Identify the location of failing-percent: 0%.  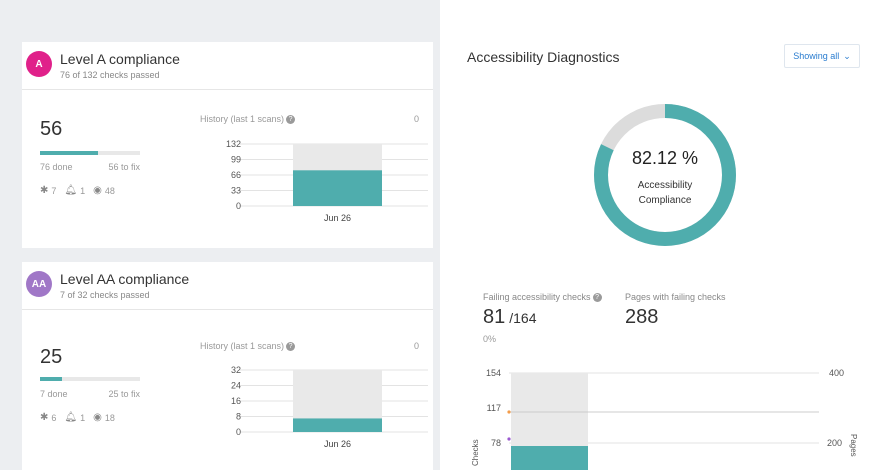
(490, 339).